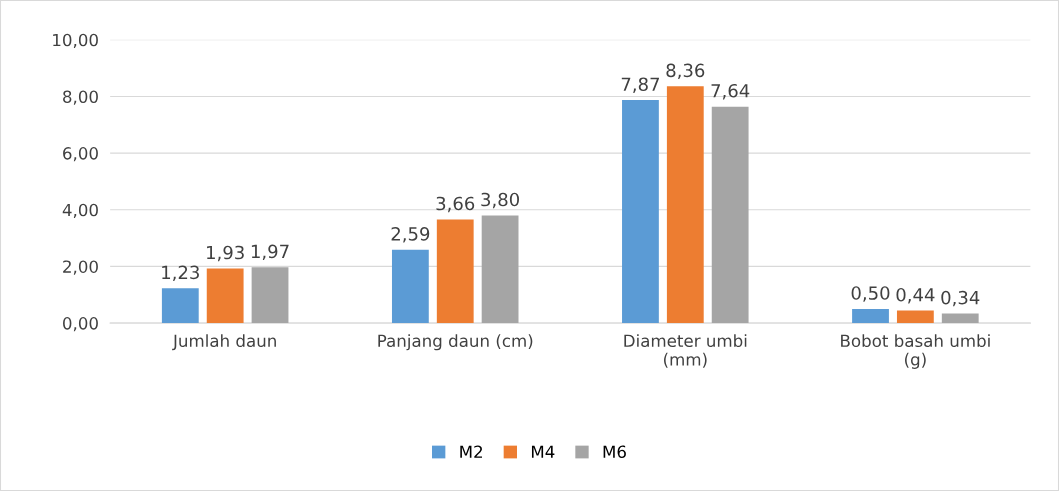 The image size is (1059, 491). Describe the element at coordinates (543, 451) in the screenshot. I see `legend-label: M4` at that location.